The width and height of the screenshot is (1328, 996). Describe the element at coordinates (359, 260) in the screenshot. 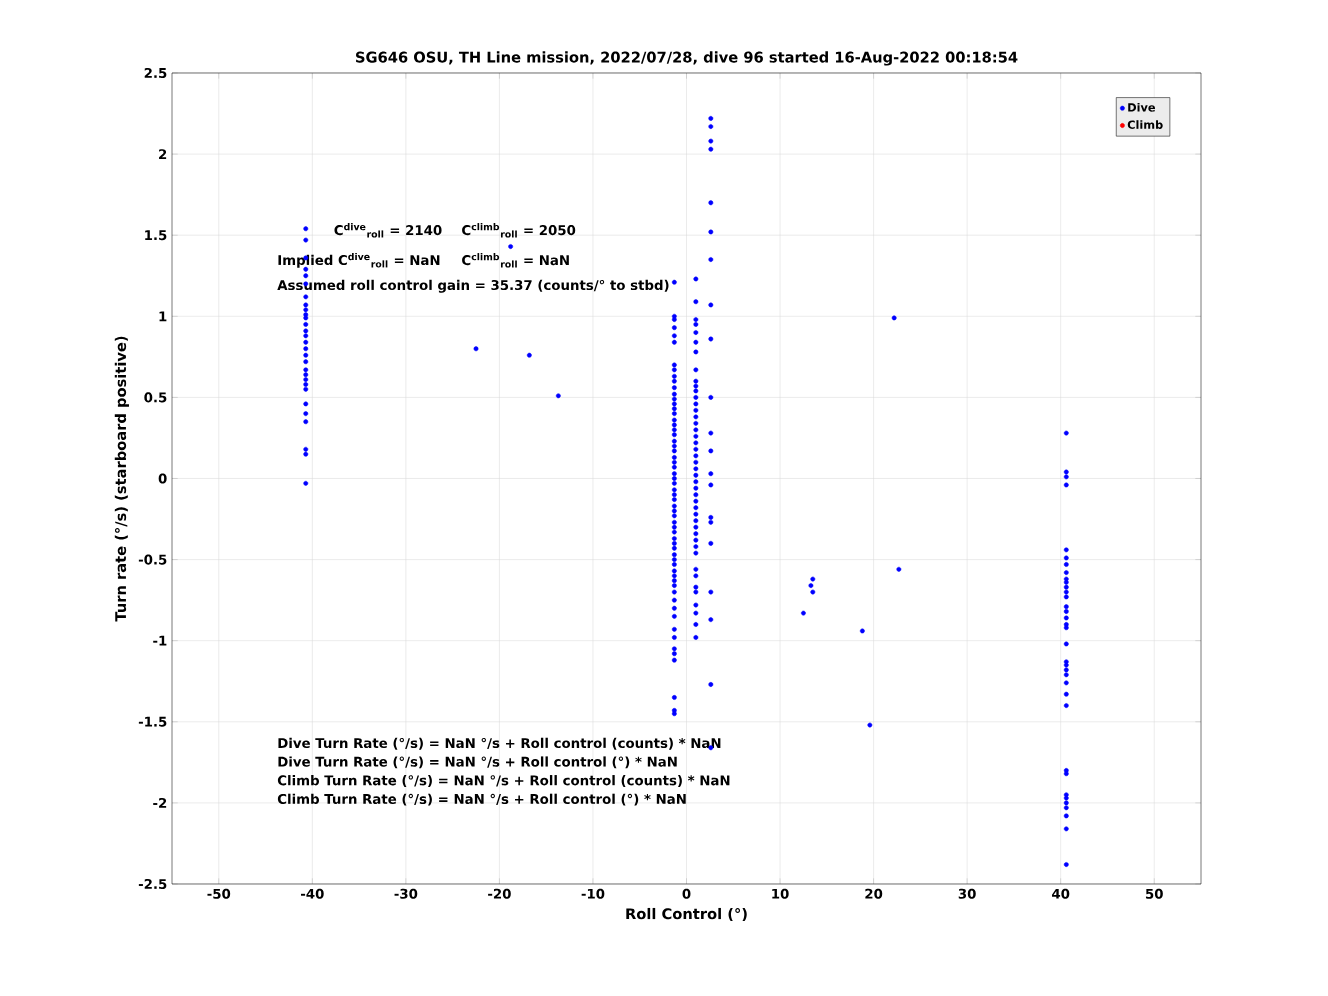

I see `annotation: Implied C$^{dive}$$_{roll}$ = NaN` at that location.